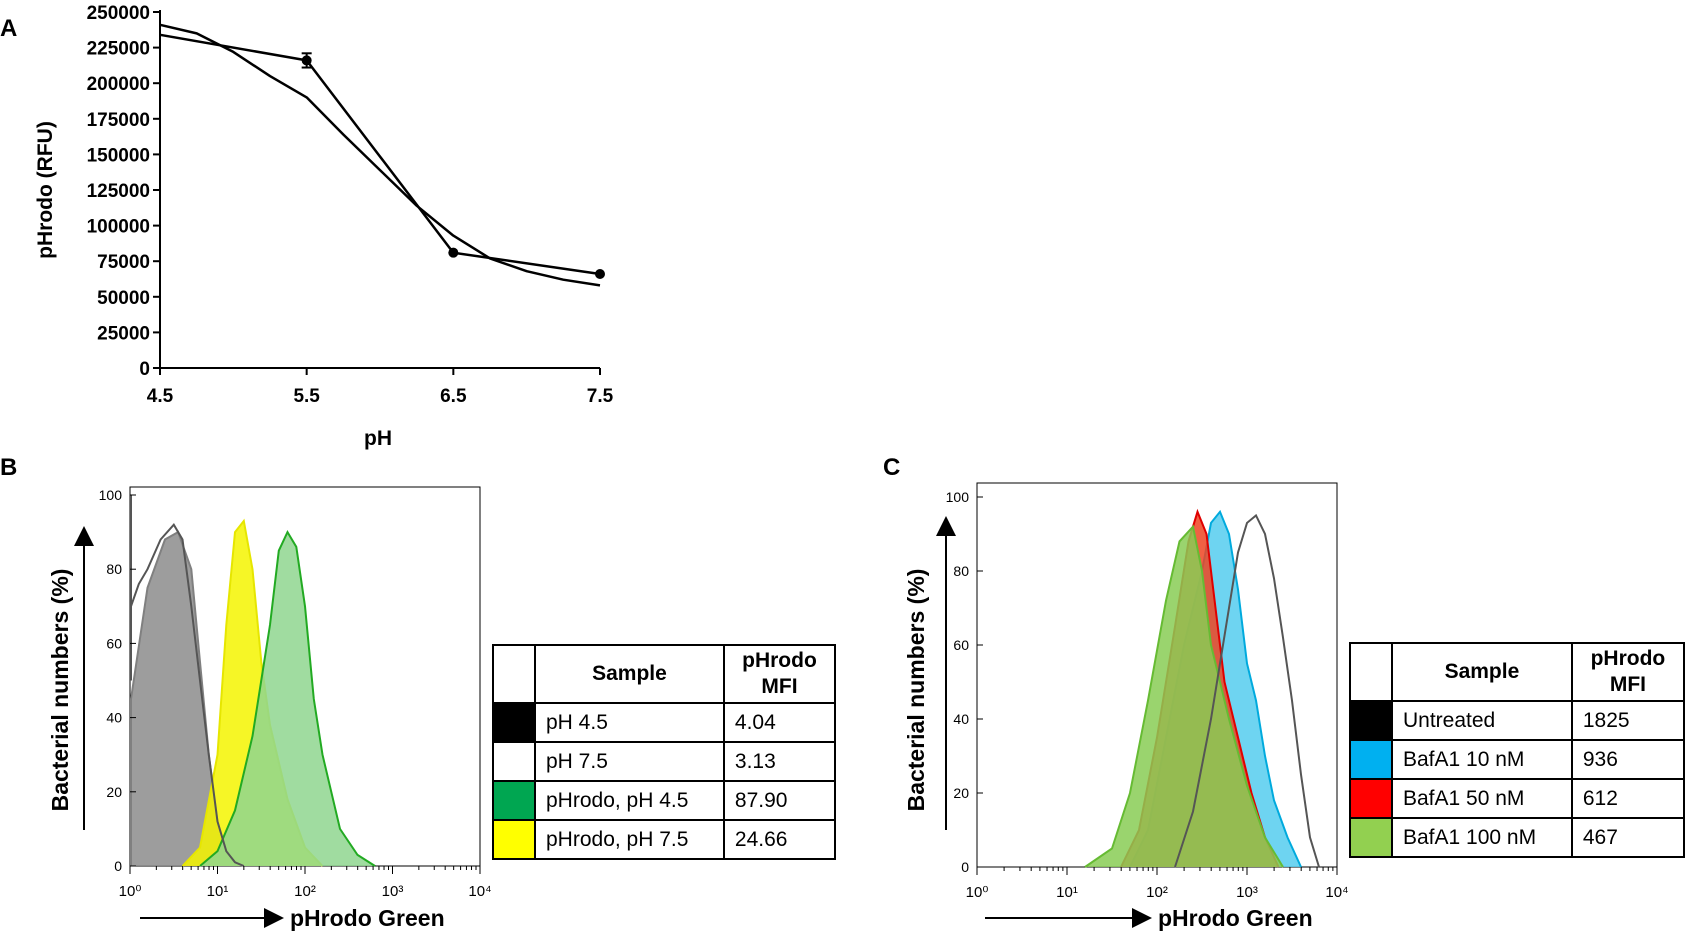 The height and width of the screenshot is (933, 1685). What do you see at coordinates (45, 190) in the screenshot?
I see `a-y-label: pHrodo (RFU)` at bounding box center [45, 190].